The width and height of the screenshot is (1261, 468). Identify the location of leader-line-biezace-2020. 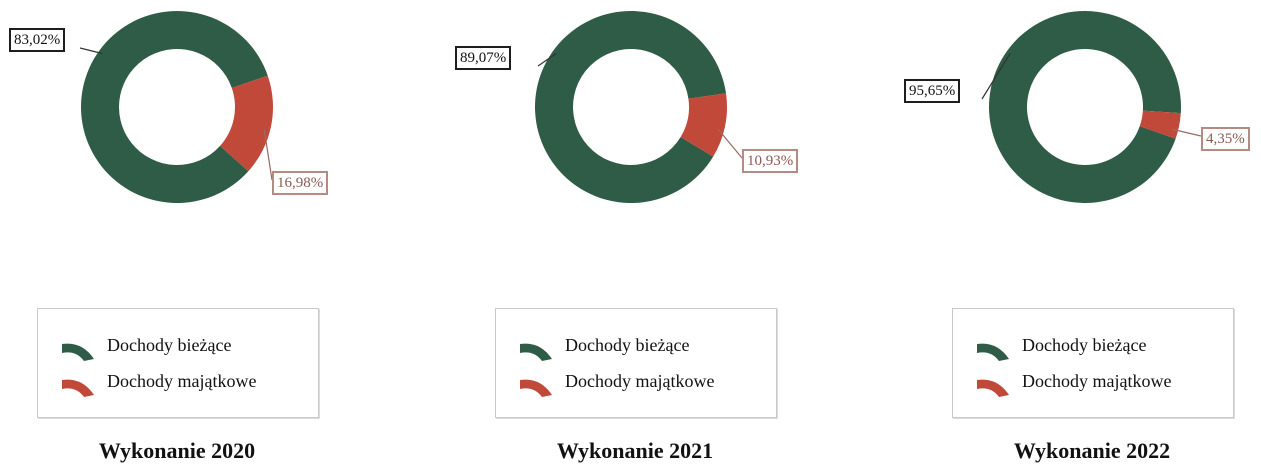
(91, 51).